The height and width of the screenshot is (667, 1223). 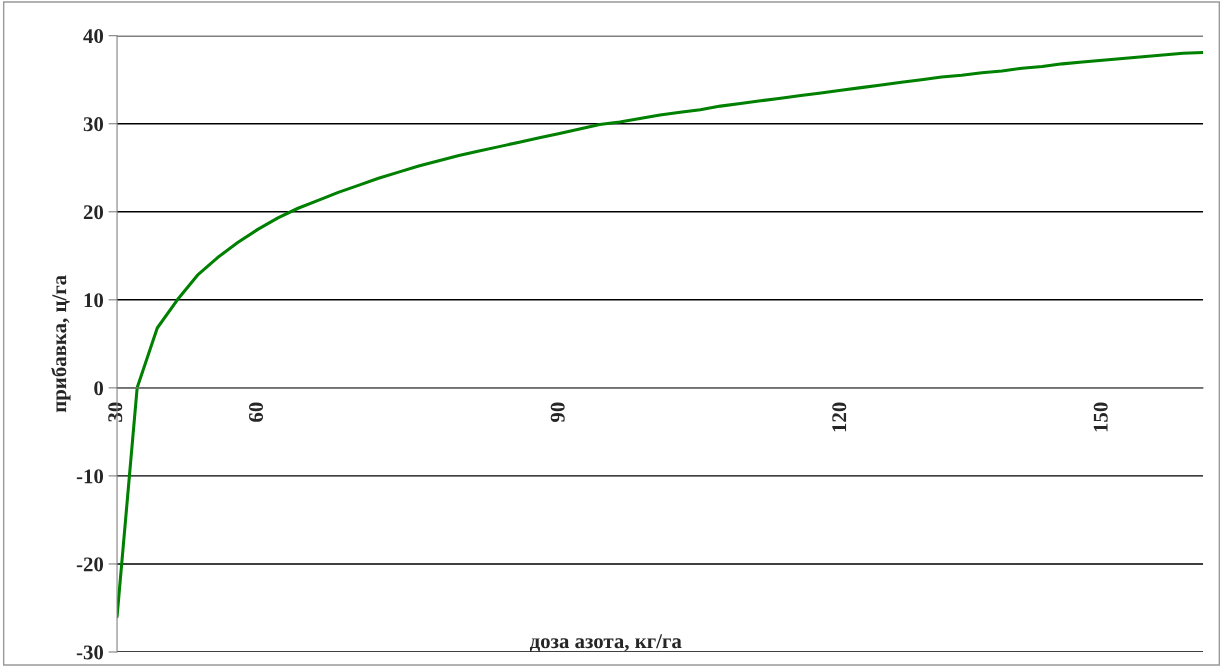 I want to click on x-tick-label: 120, so click(x=839, y=417).